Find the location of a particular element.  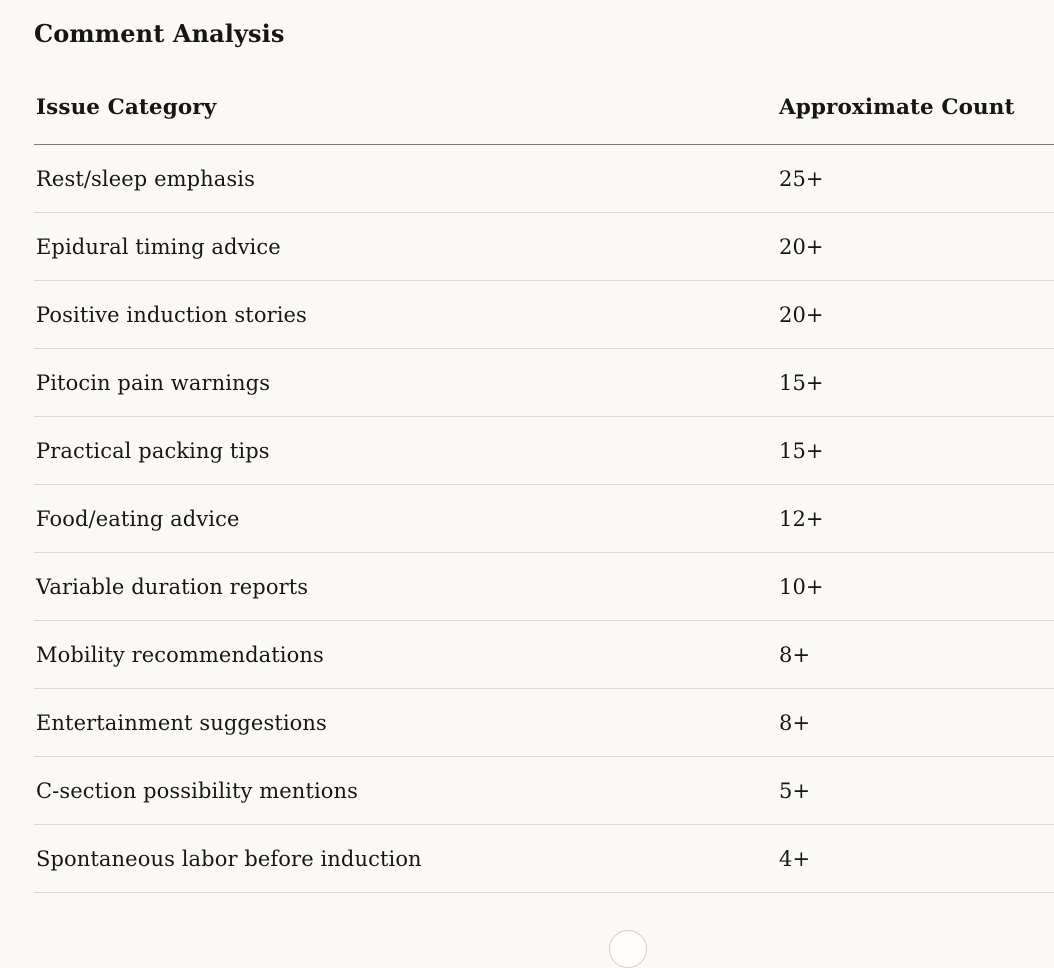

table-row: Pitocin pain warnings 15+ is located at coordinates (544, 382).